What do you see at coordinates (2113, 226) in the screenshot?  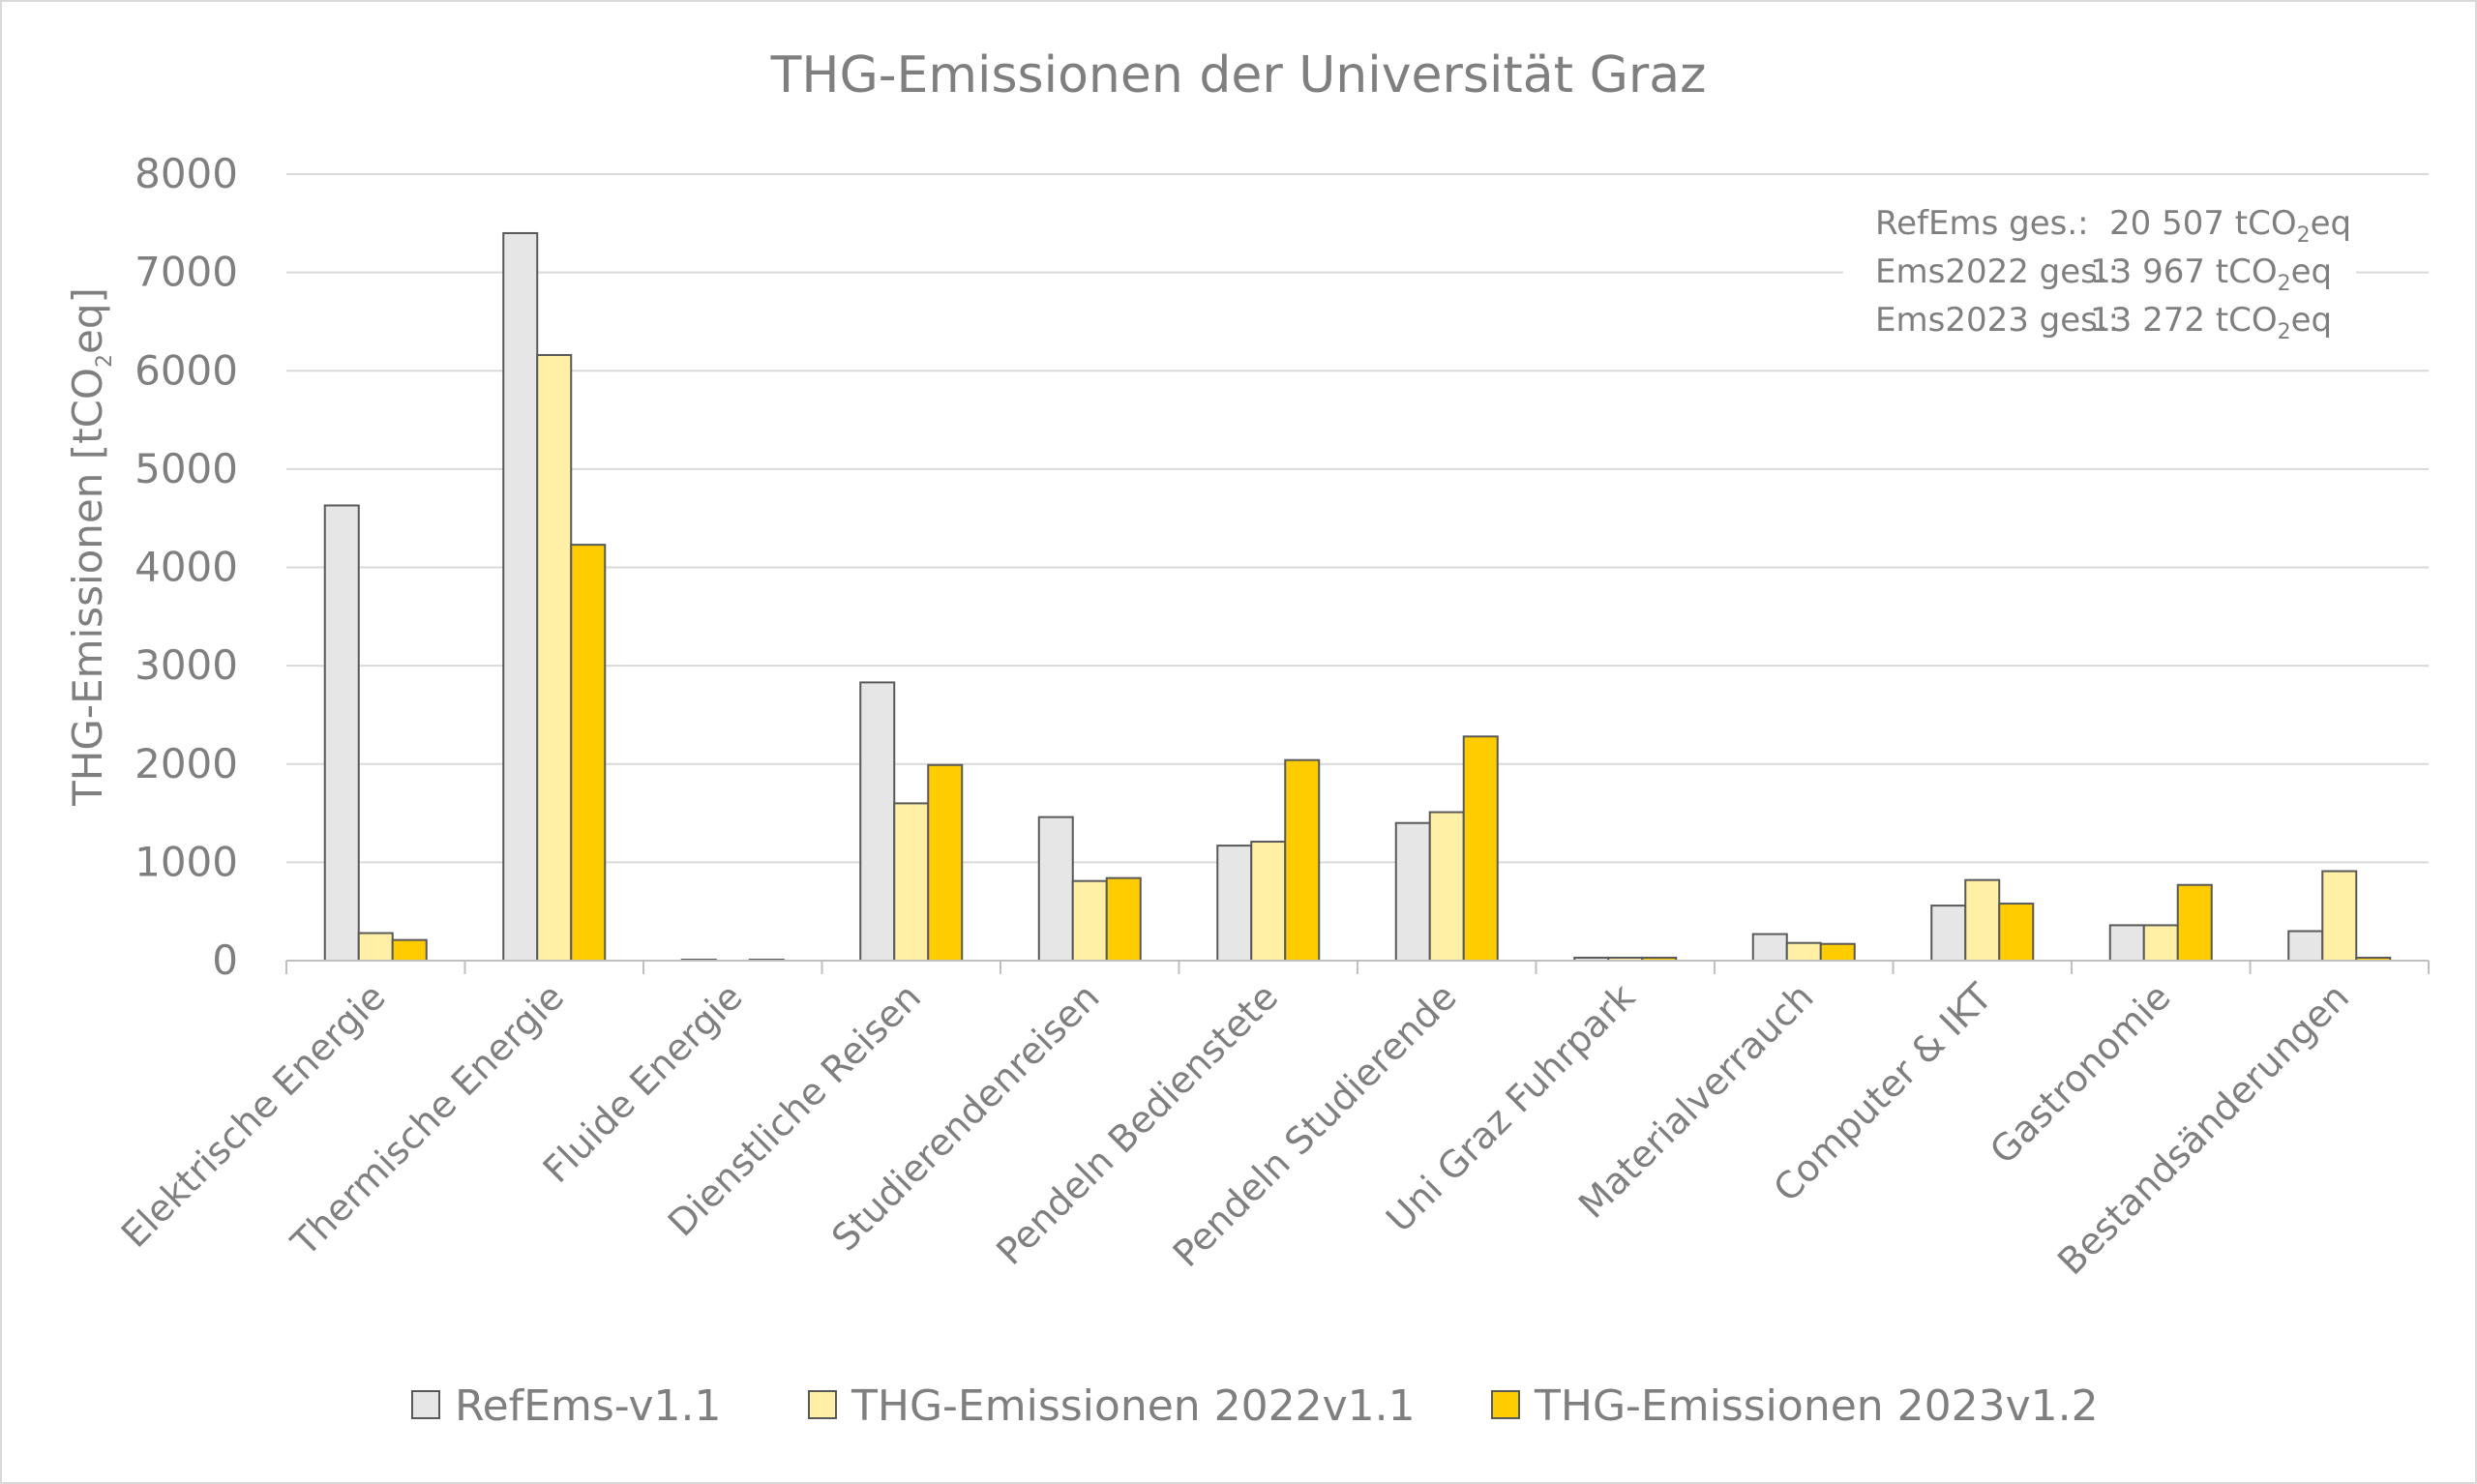 I see `annotation-line: RefEms ges.: 20 507 tCO2eq` at bounding box center [2113, 226].